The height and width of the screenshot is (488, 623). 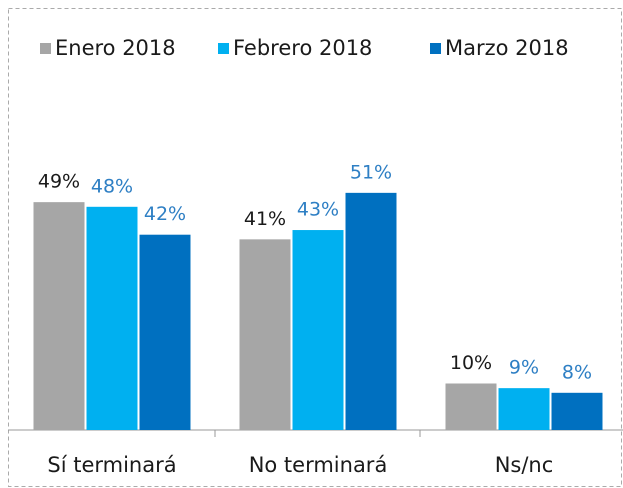 I want to click on x-tick-label: Sí terminará, so click(x=111, y=465).